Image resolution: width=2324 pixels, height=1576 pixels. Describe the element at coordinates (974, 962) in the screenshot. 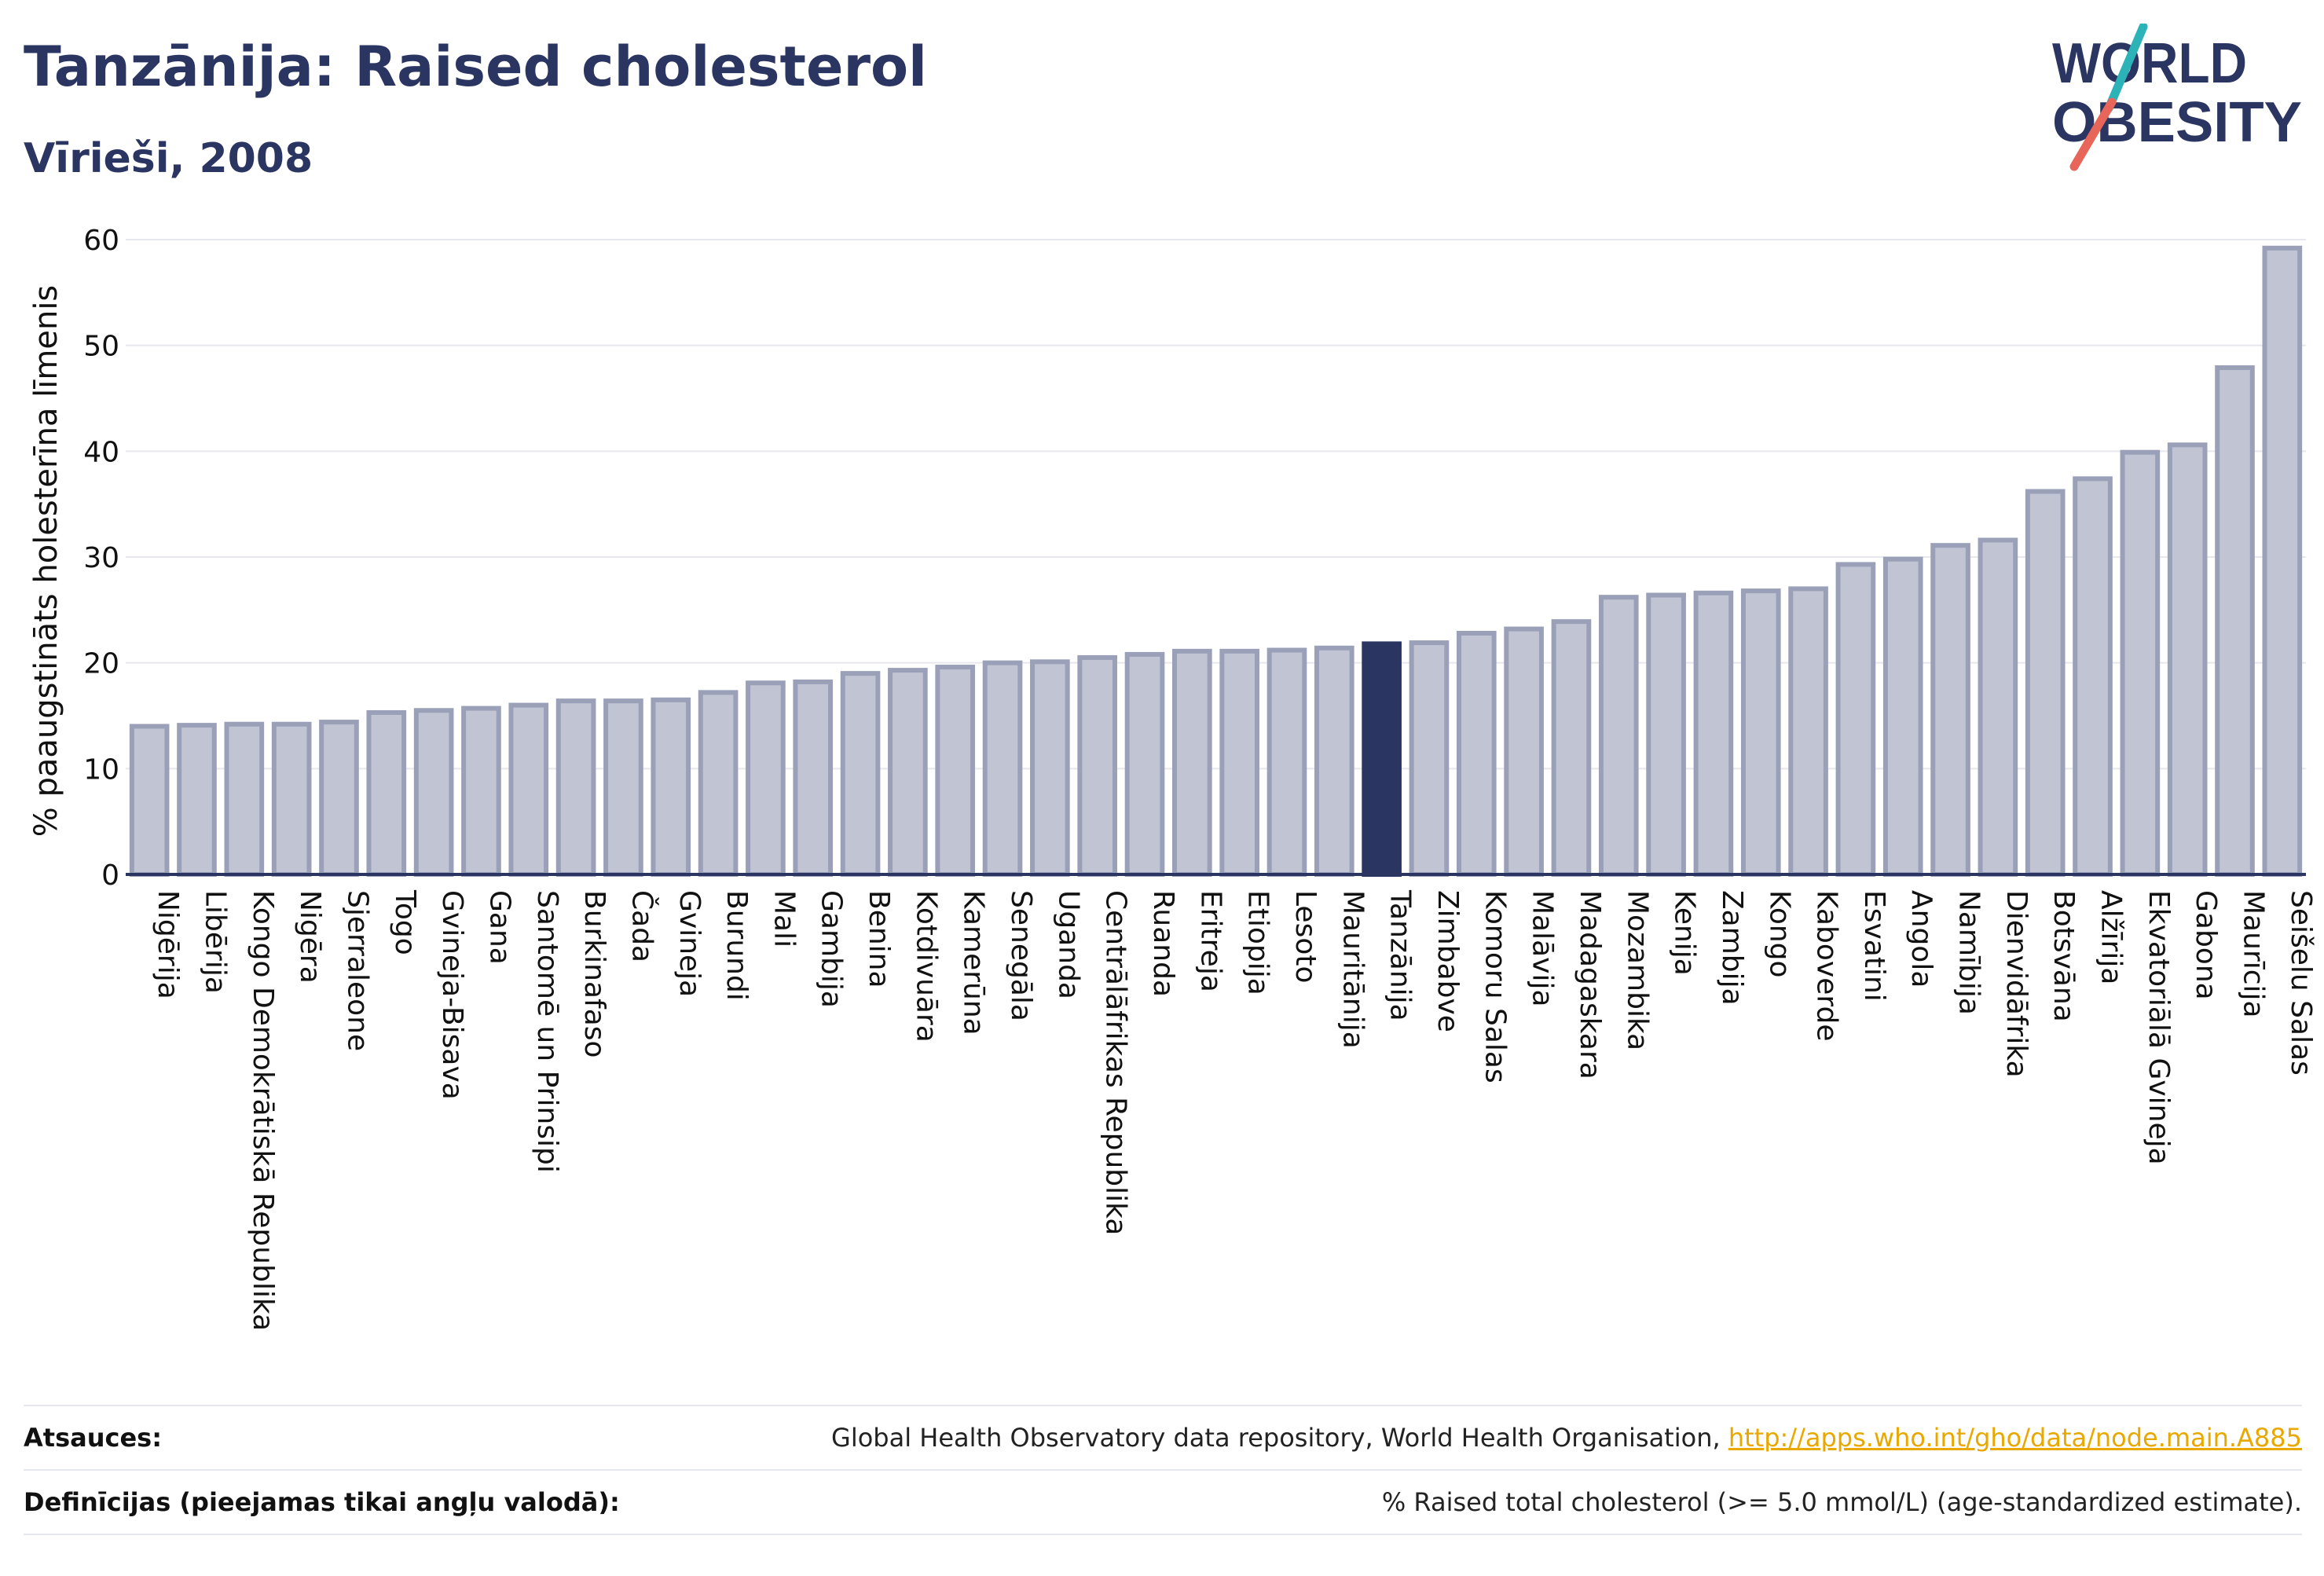

I see `x-tick-label: Kamerūna` at that location.